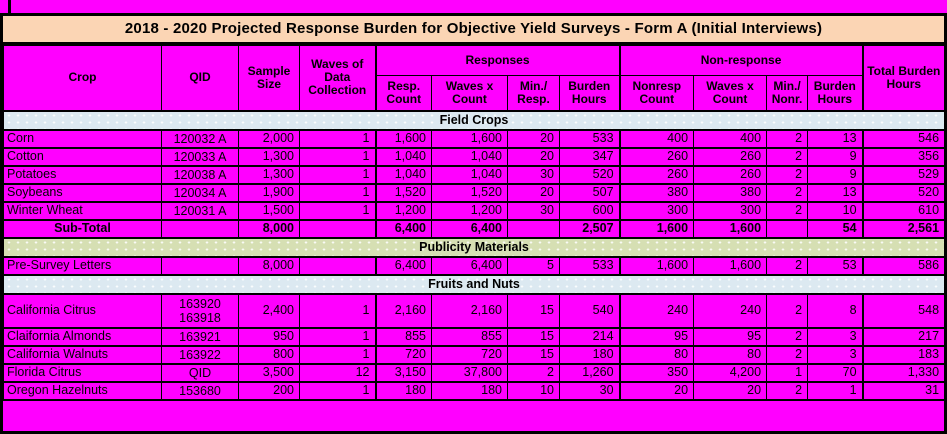 The image size is (947, 434). I want to click on data-cell: 300, so click(656, 210).